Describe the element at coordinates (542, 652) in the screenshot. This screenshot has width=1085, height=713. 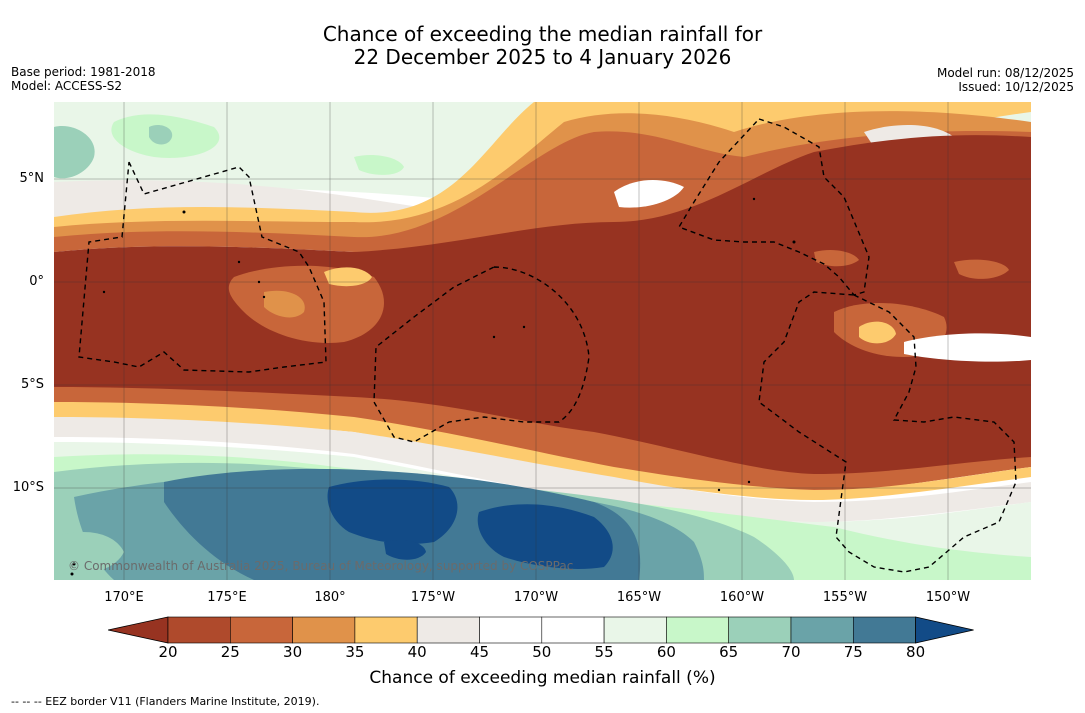
I see `colorbar-tick-label: 50` at that location.